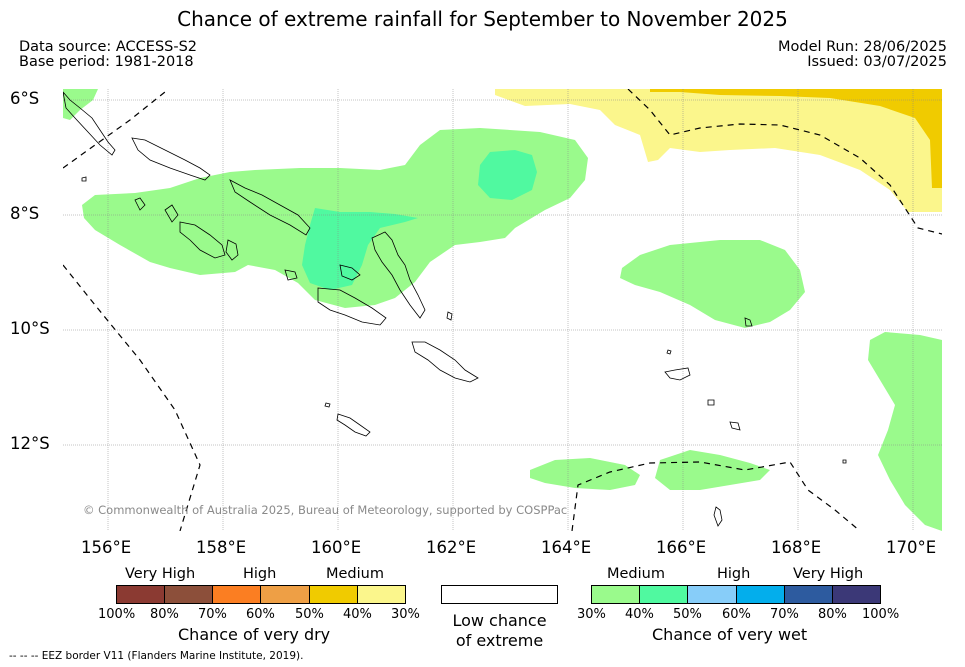 The height and width of the screenshot is (667, 965). Describe the element at coordinates (734, 574) in the screenshot. I see `wet-heading-high: High` at that location.